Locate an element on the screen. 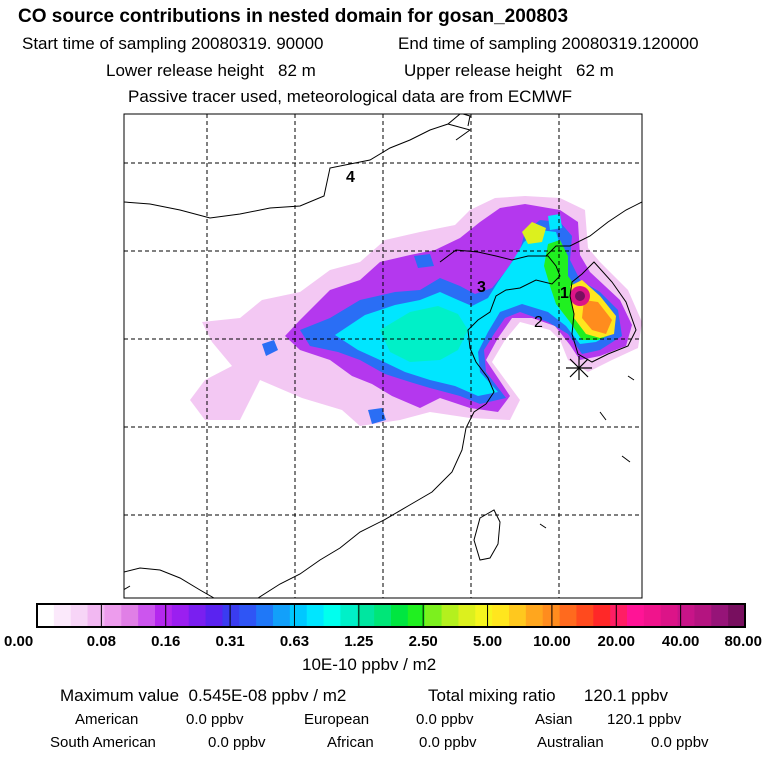 This screenshot has height=768, width=768. colorbar-tick-label: 20.00 is located at coordinates (616, 641).